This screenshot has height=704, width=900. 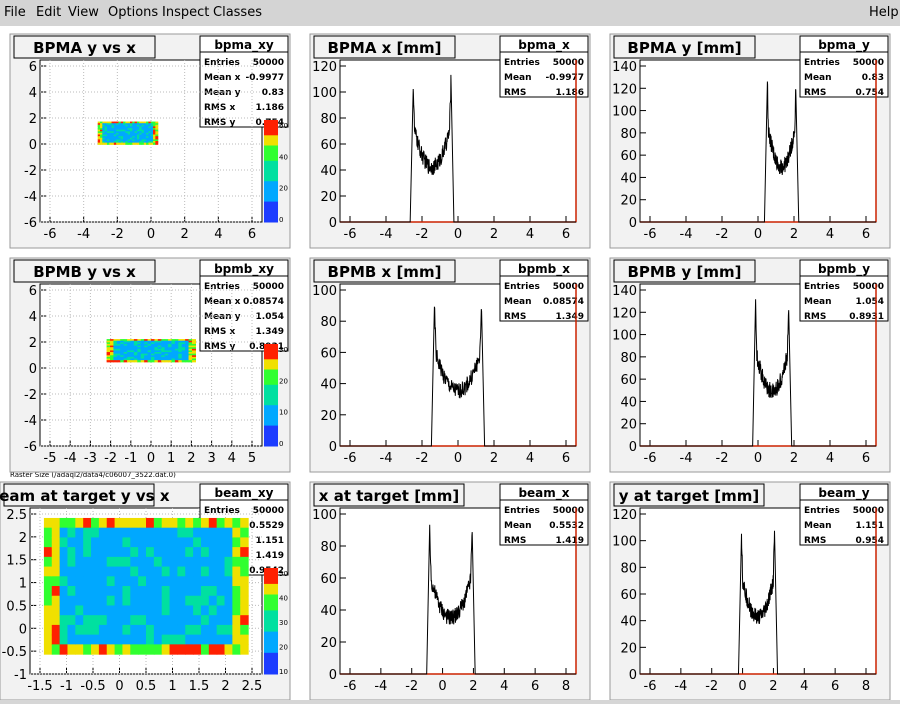 I want to click on y-tick-label: 60, so click(x=328, y=353).